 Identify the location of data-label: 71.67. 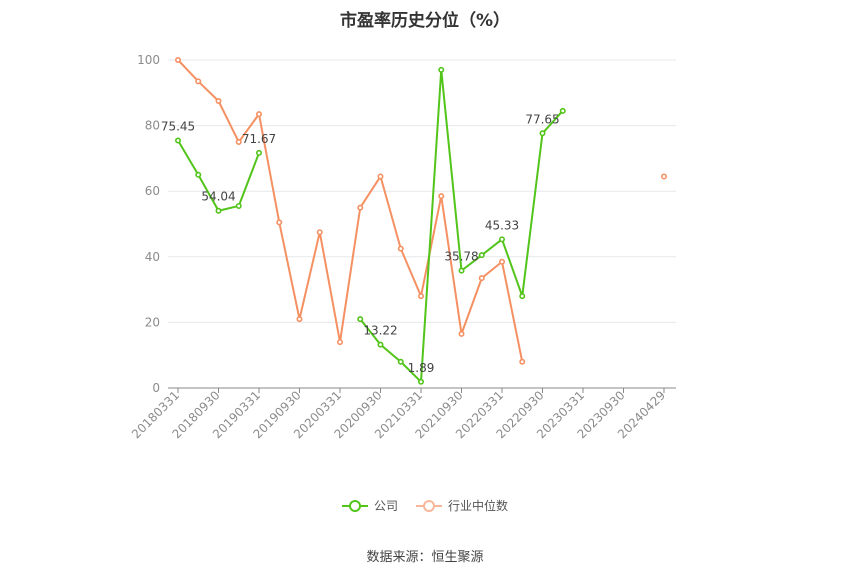
(259, 139).